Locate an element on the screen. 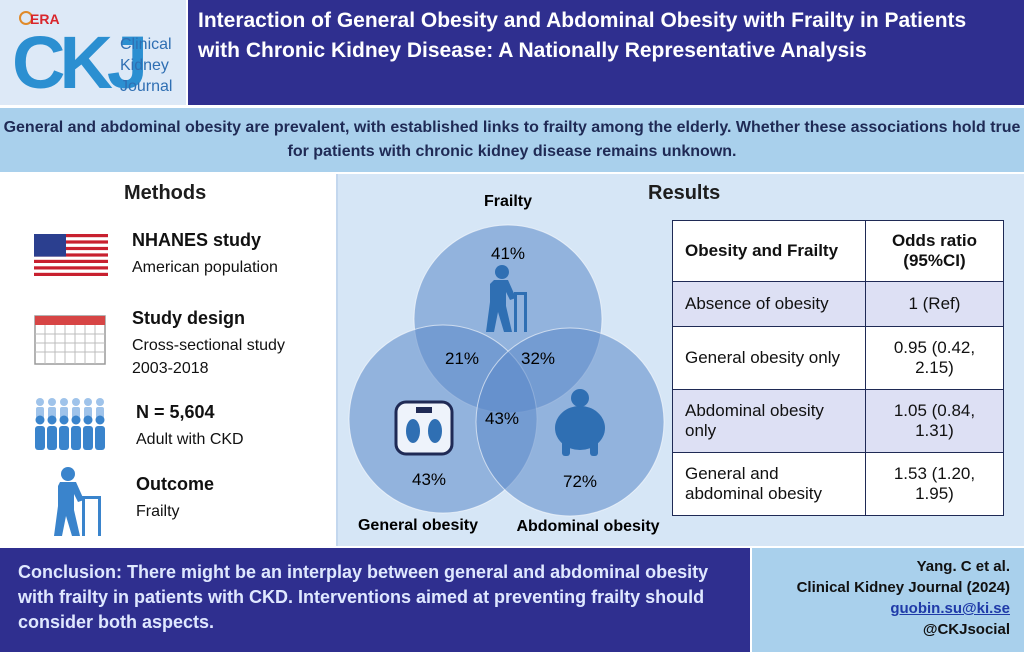  table-cell-or: 0.95 (0.42, 2.15) is located at coordinates (934, 358).